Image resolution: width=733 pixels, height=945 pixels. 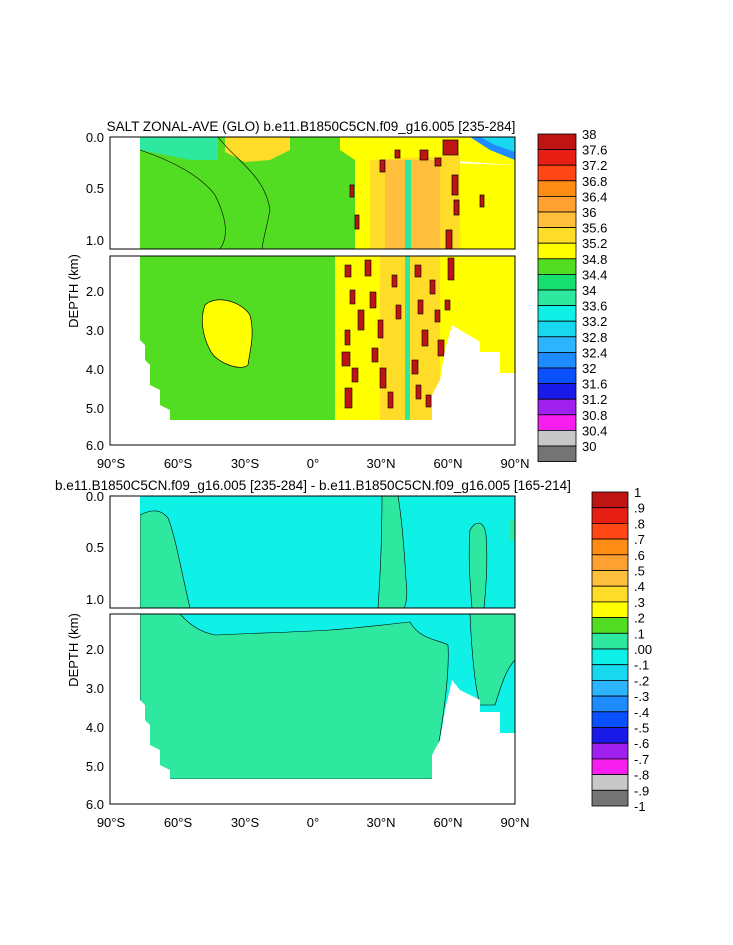 What do you see at coordinates (641, 665) in the screenshot?
I see `colorbar-label: -.1` at bounding box center [641, 665].